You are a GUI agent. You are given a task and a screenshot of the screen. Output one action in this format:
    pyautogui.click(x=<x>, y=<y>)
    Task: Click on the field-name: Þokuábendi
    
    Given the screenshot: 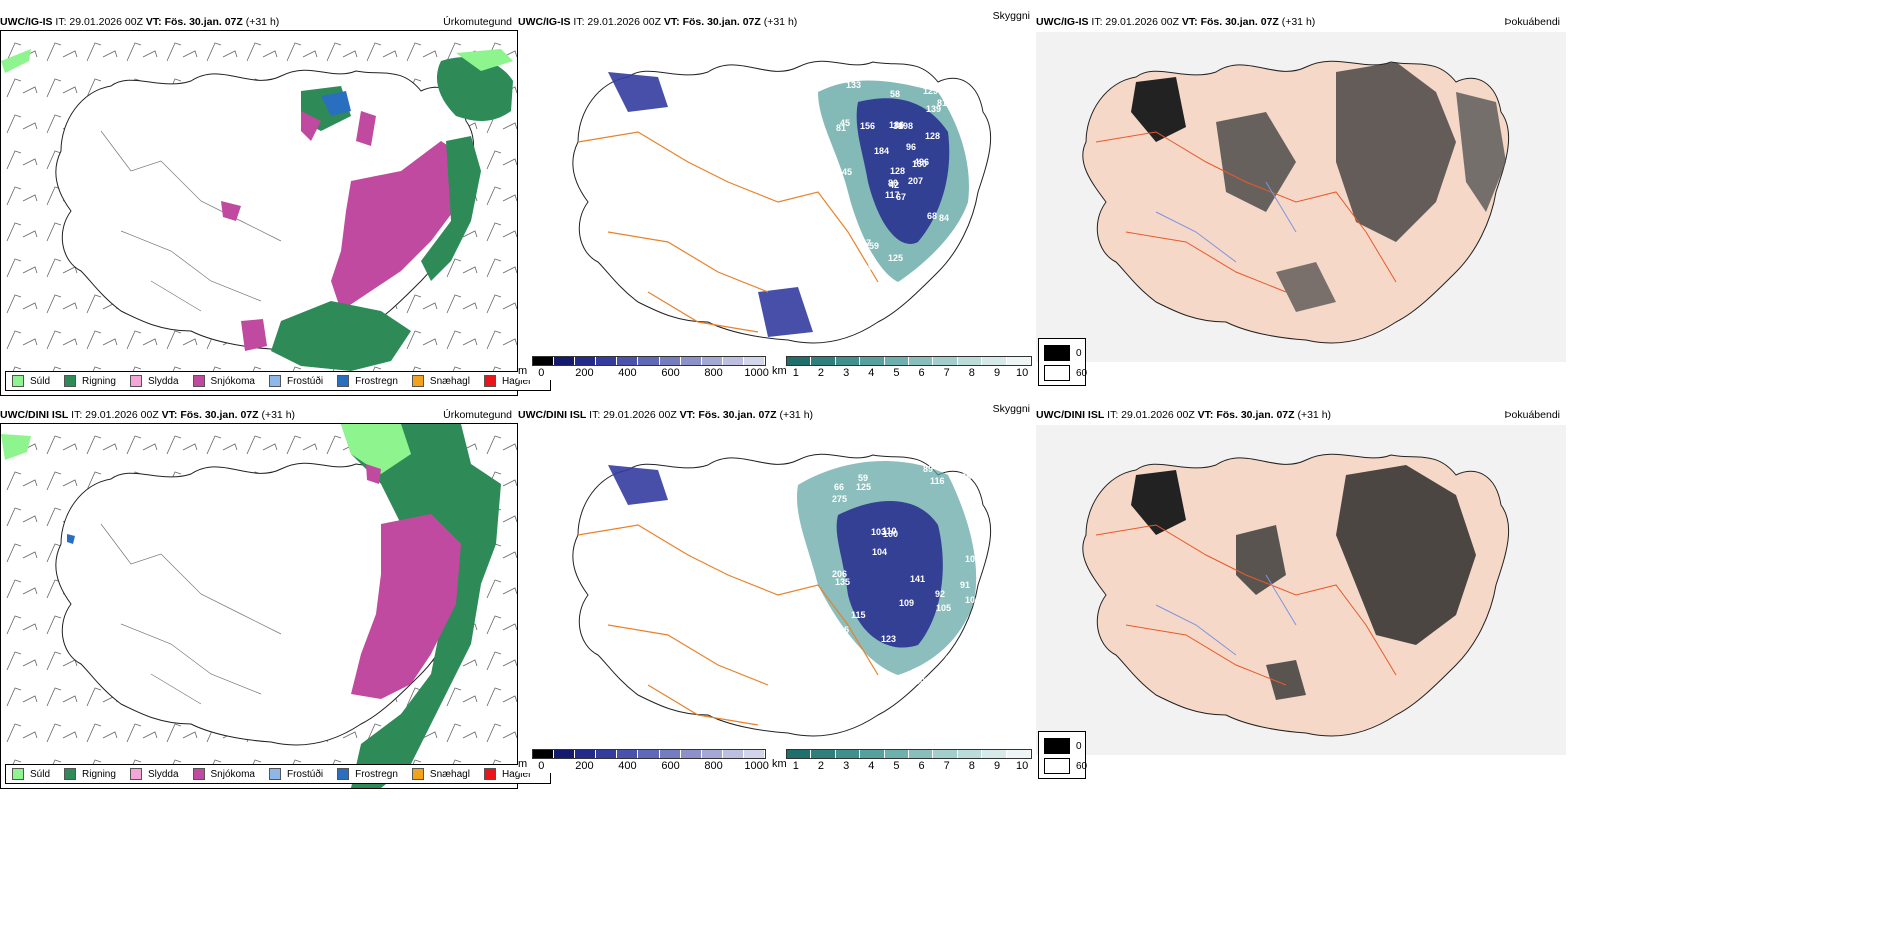 What is the action you would take?
    pyautogui.click(x=1532, y=415)
    